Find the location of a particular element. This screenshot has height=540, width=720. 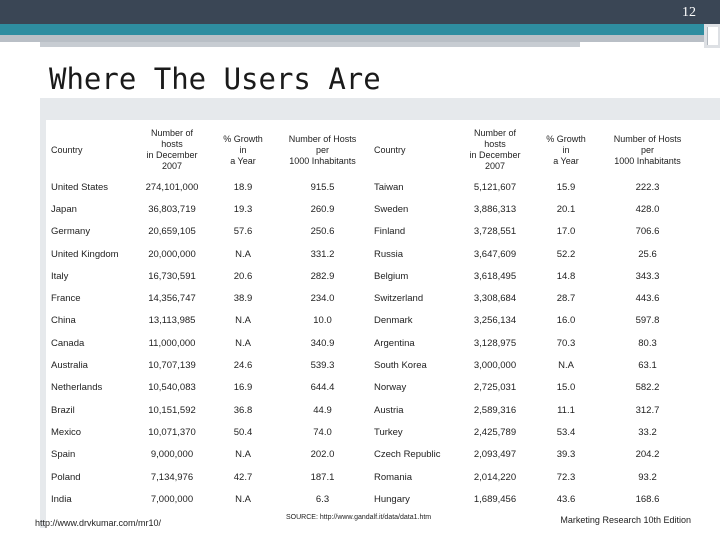

left-cell-hosts: 10,151,592 is located at coordinates (172, 410).